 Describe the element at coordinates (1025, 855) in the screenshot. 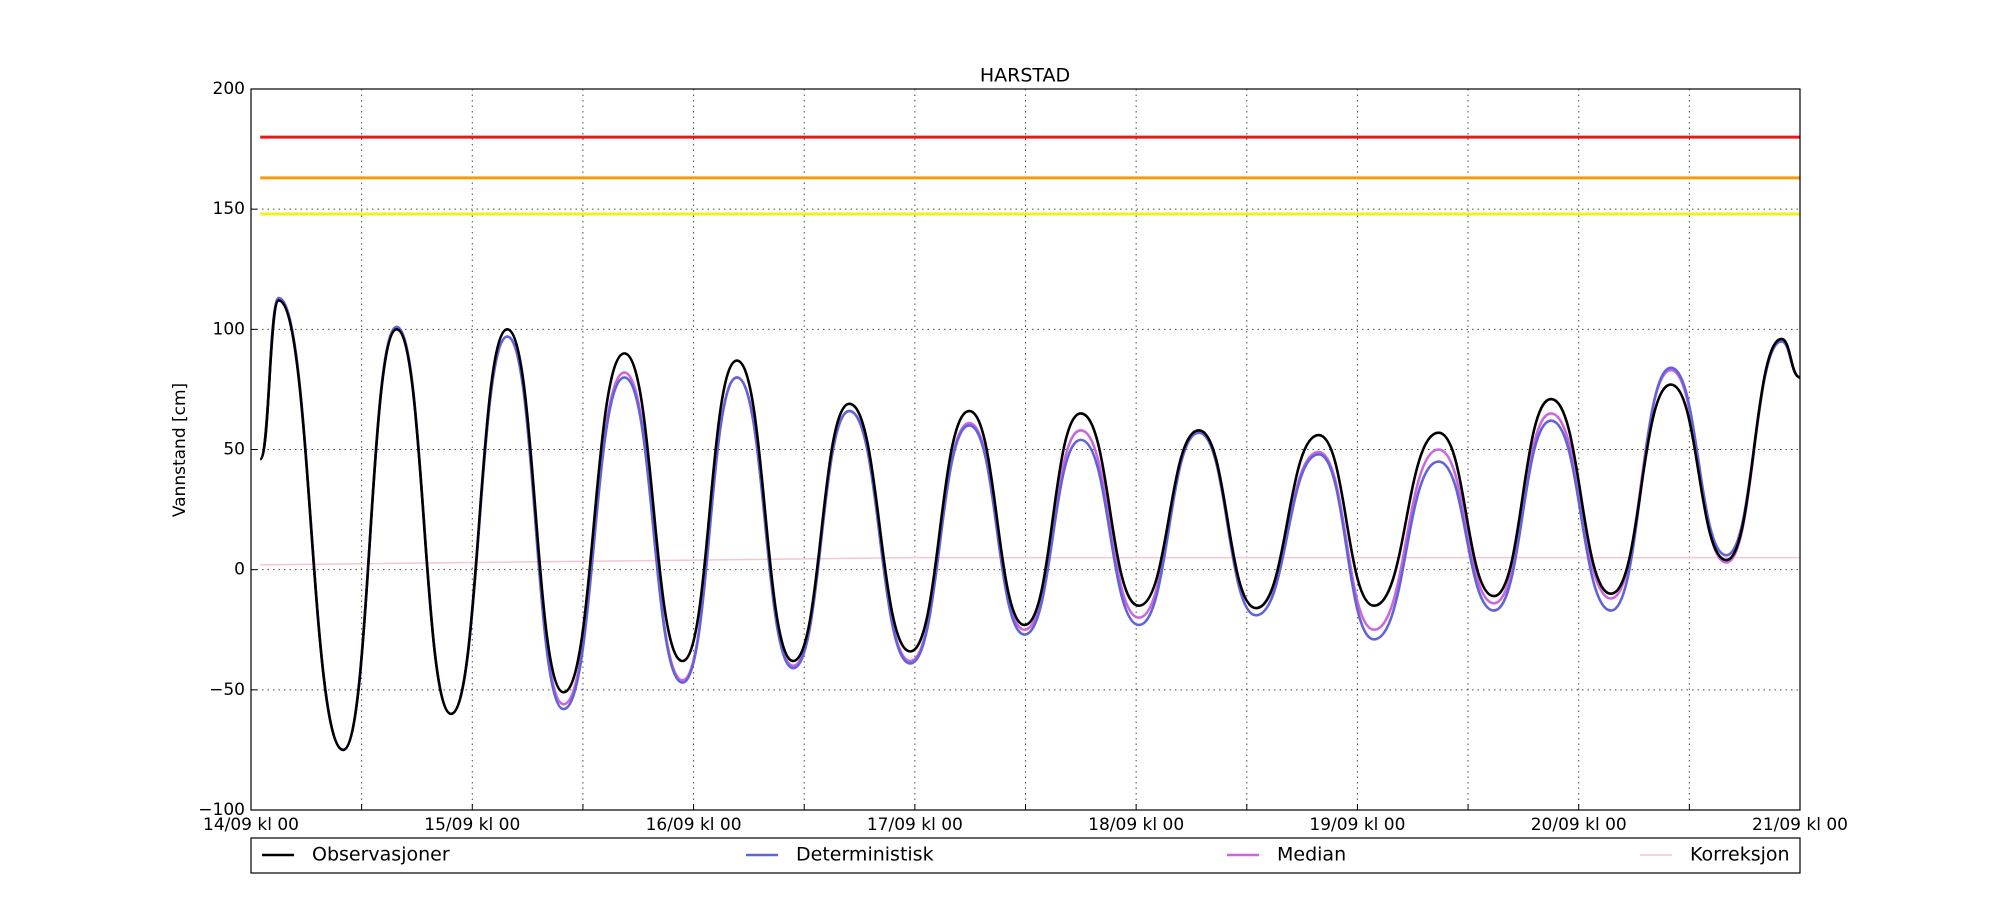

I see `legend-box` at that location.